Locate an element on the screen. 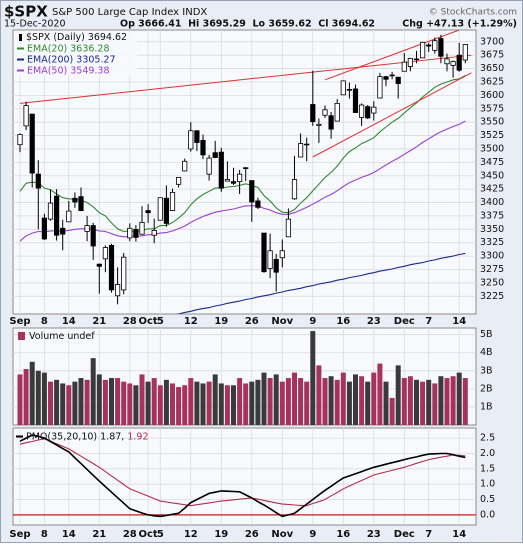 The width and height of the screenshot is (523, 547). y-tick-label: 3525 is located at coordinates (492, 135).